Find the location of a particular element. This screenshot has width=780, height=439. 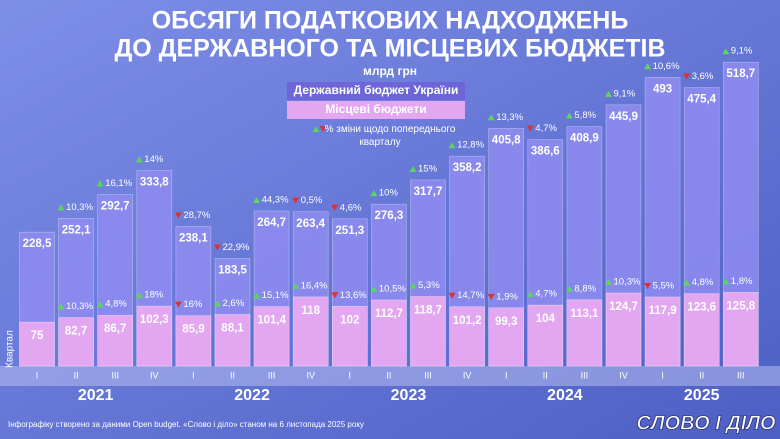

change-label: 10,5% is located at coordinates (392, 289).